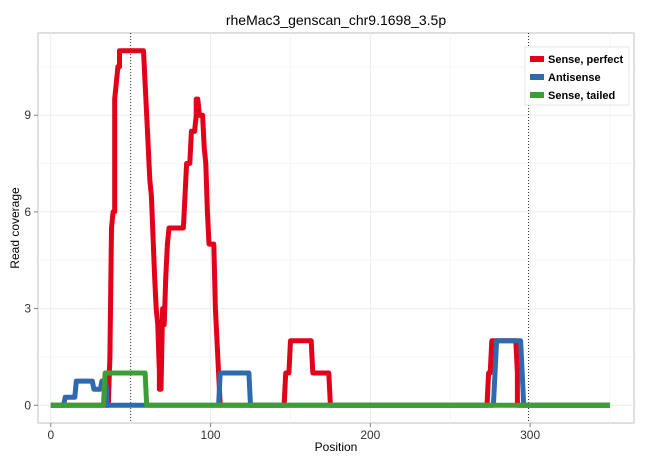  I want to click on x-tick-label: 200, so click(370, 435).